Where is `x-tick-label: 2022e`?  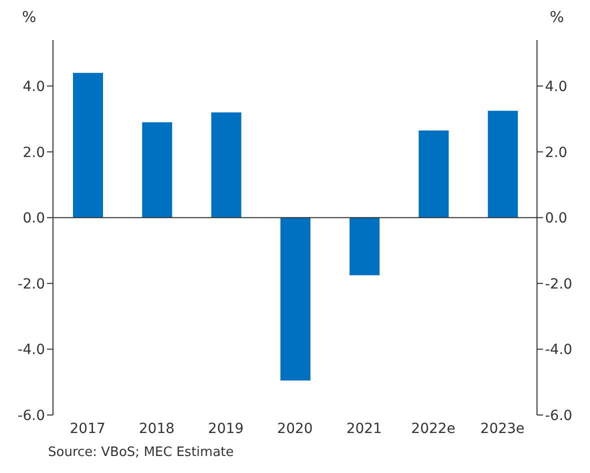
x-tick-label: 2022e is located at coordinates (433, 428).